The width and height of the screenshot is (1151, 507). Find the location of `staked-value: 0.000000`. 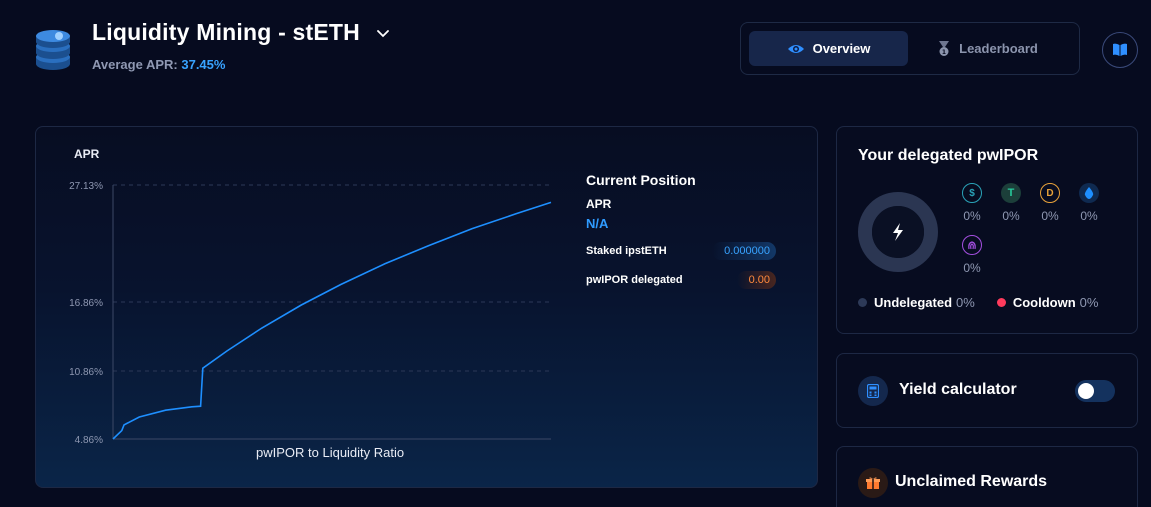

staked-value: 0.000000 is located at coordinates (744, 251).